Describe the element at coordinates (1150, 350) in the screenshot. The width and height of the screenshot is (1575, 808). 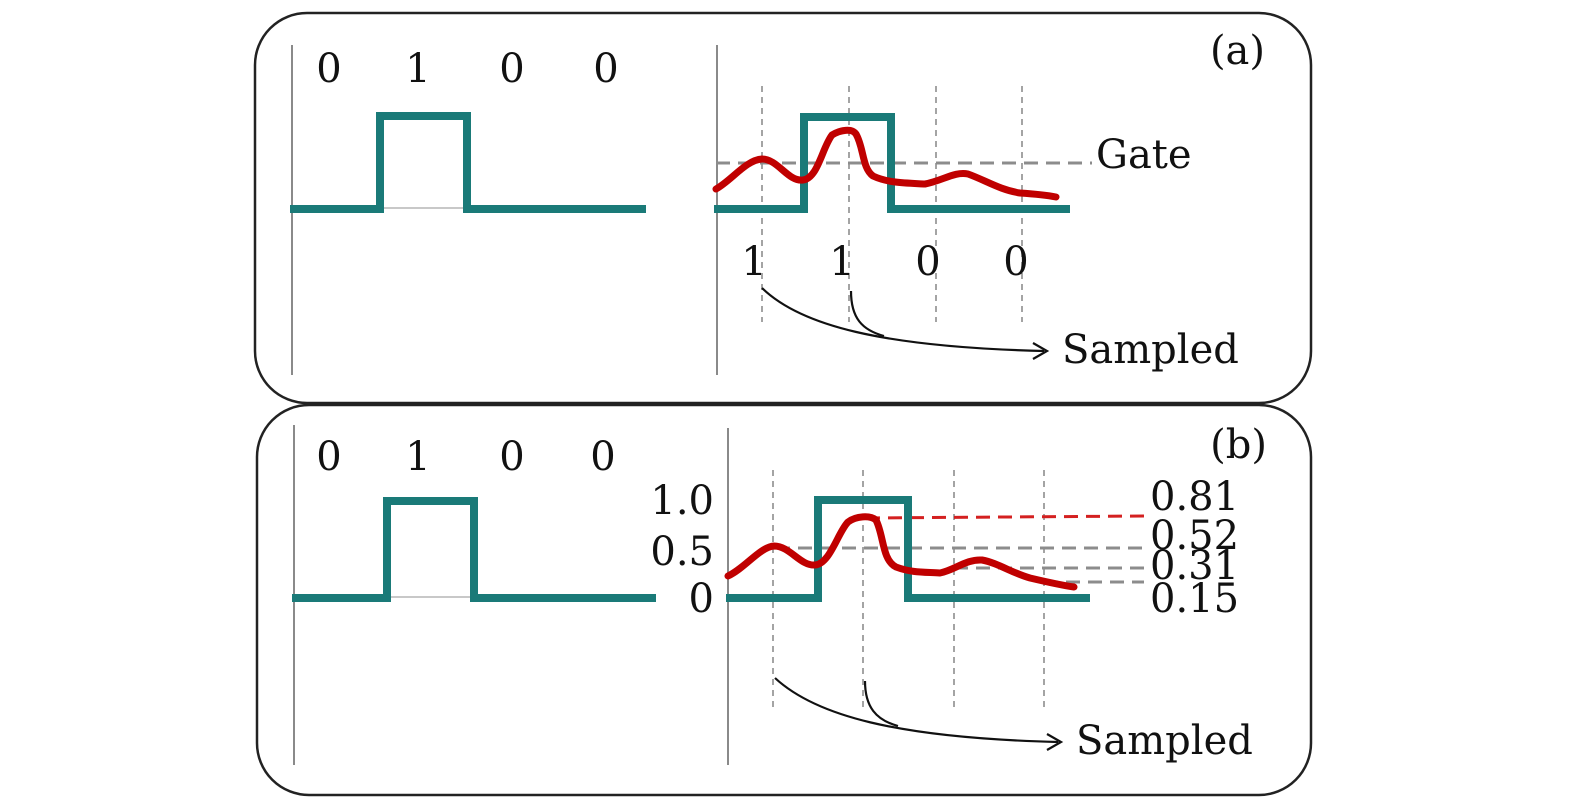
I see `panel-a-sampled-label: Sampled` at that location.